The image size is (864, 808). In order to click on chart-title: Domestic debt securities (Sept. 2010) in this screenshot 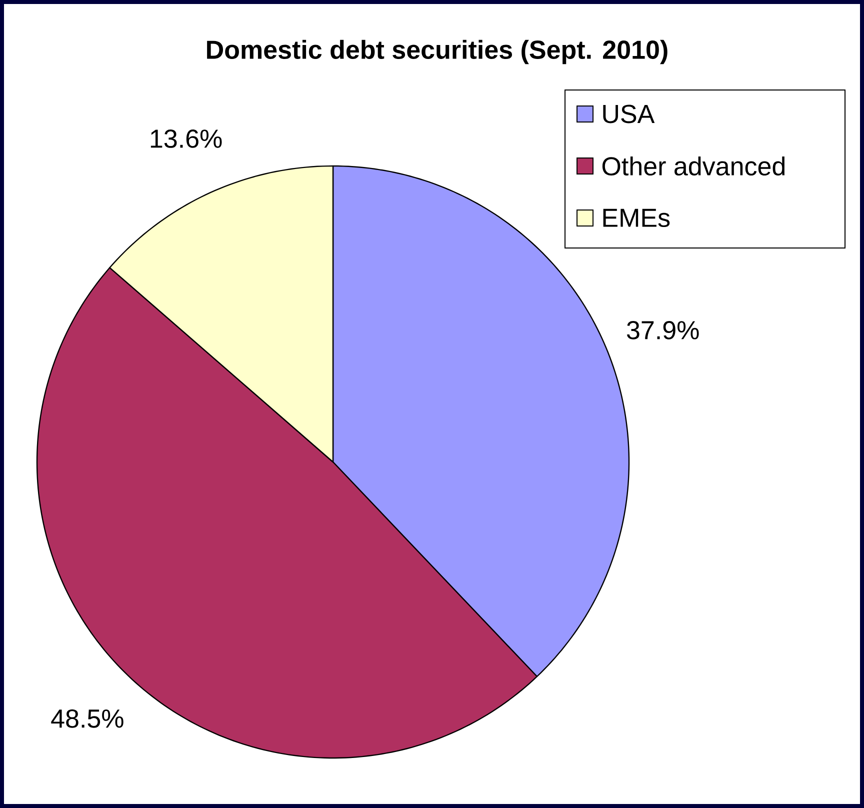, I will do `click(437, 52)`.